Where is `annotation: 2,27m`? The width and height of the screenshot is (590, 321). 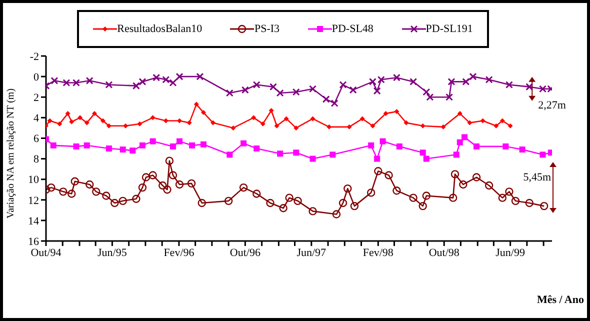
annotation: 2,27m is located at coordinates (552, 105).